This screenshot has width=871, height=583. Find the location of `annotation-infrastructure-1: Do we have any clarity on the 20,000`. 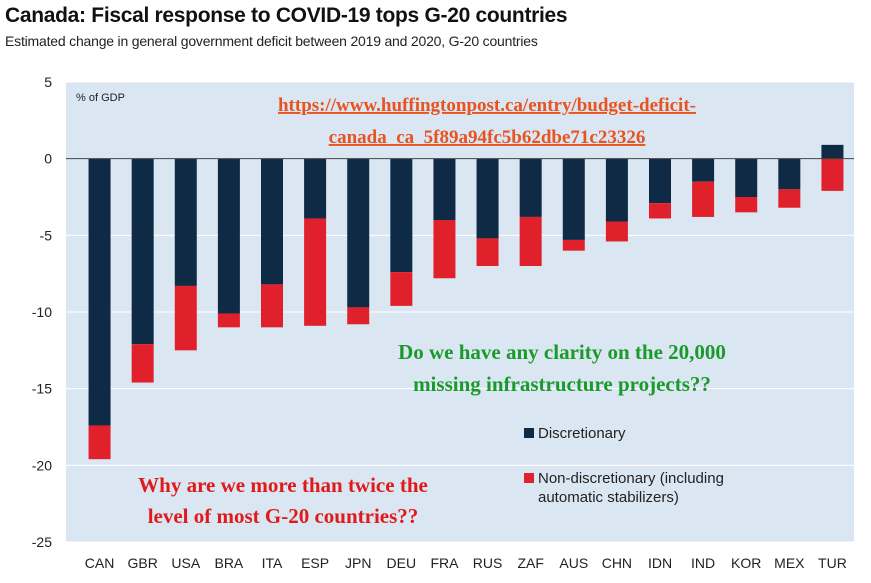

annotation-infrastructure-1: Do we have any clarity on the 20,000 is located at coordinates (562, 352).